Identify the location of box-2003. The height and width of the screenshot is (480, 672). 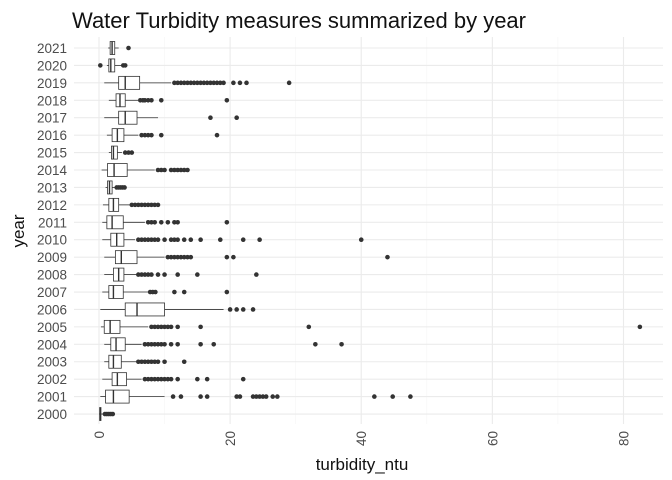
(145, 361).